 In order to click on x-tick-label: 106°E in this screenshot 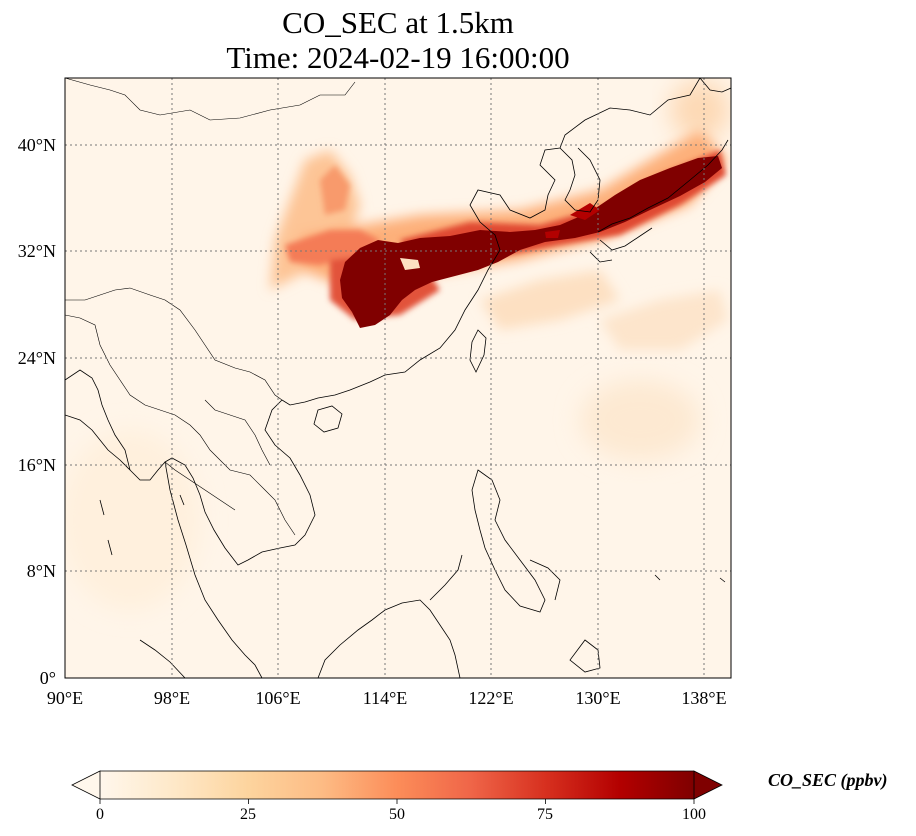, I will do `click(278, 698)`.